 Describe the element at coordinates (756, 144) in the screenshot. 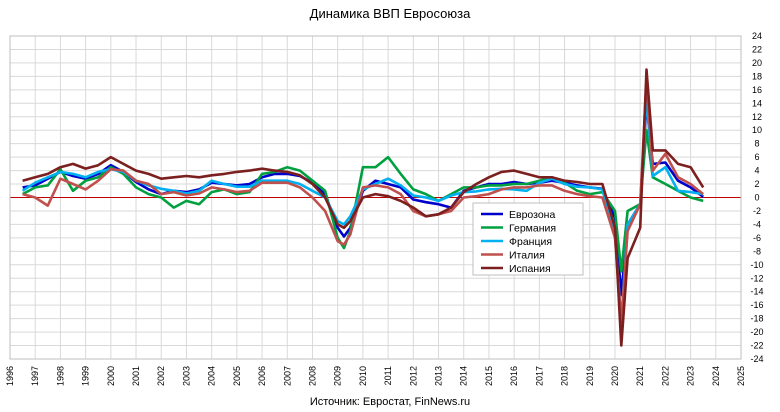

I see `y-tick-label: 8` at that location.